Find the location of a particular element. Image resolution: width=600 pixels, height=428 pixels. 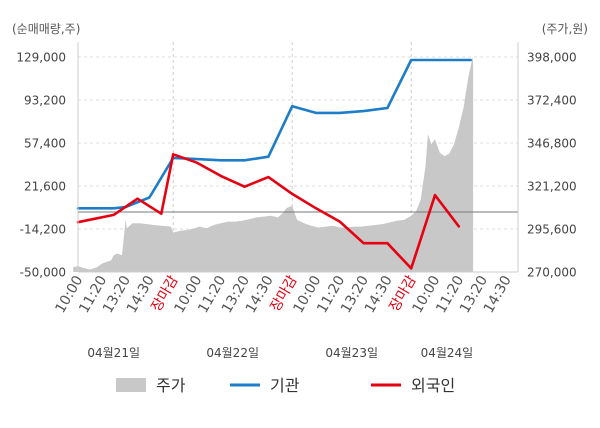

legend-label-기관: 기관 is located at coordinates (285, 385).